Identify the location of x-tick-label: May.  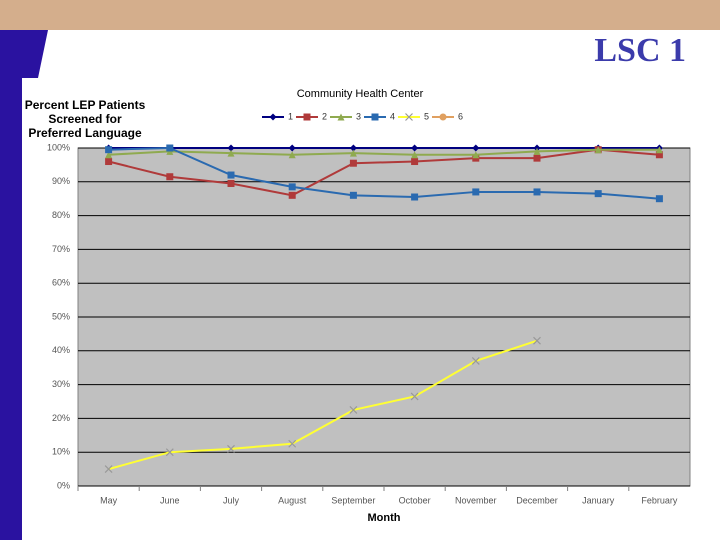
(109, 500).